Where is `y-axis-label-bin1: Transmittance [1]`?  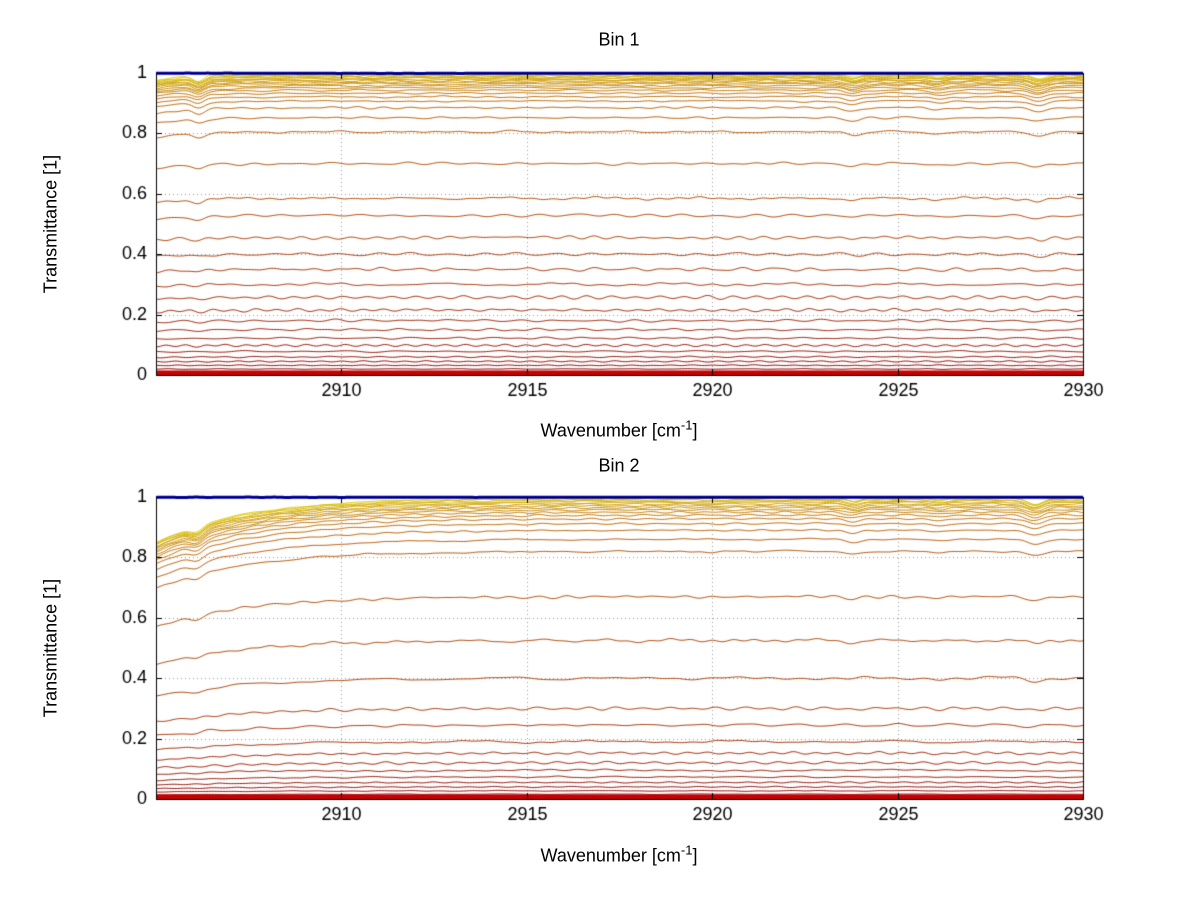
y-axis-label-bin1: Transmittance [1] is located at coordinates (50, 224).